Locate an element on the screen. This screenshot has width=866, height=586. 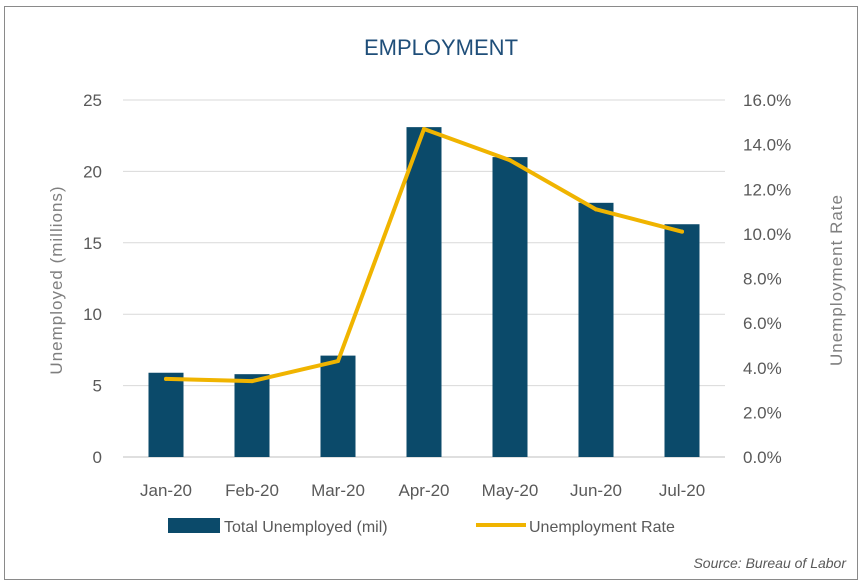
x-tick-label: May-20 is located at coordinates (510, 490).